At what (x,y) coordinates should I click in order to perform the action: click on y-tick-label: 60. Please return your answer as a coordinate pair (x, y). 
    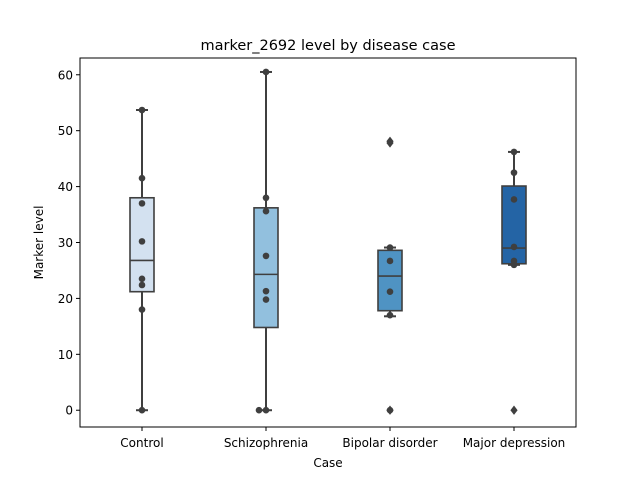
    Looking at the image, I should click on (65, 75).